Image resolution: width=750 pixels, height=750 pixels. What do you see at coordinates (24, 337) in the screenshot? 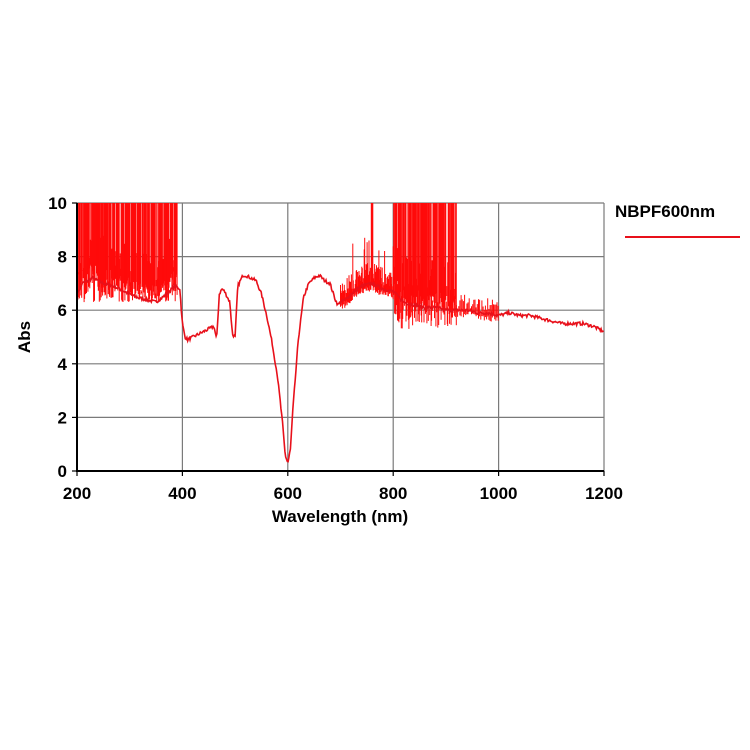
I see `y-axis-title: Abs` at bounding box center [24, 337].